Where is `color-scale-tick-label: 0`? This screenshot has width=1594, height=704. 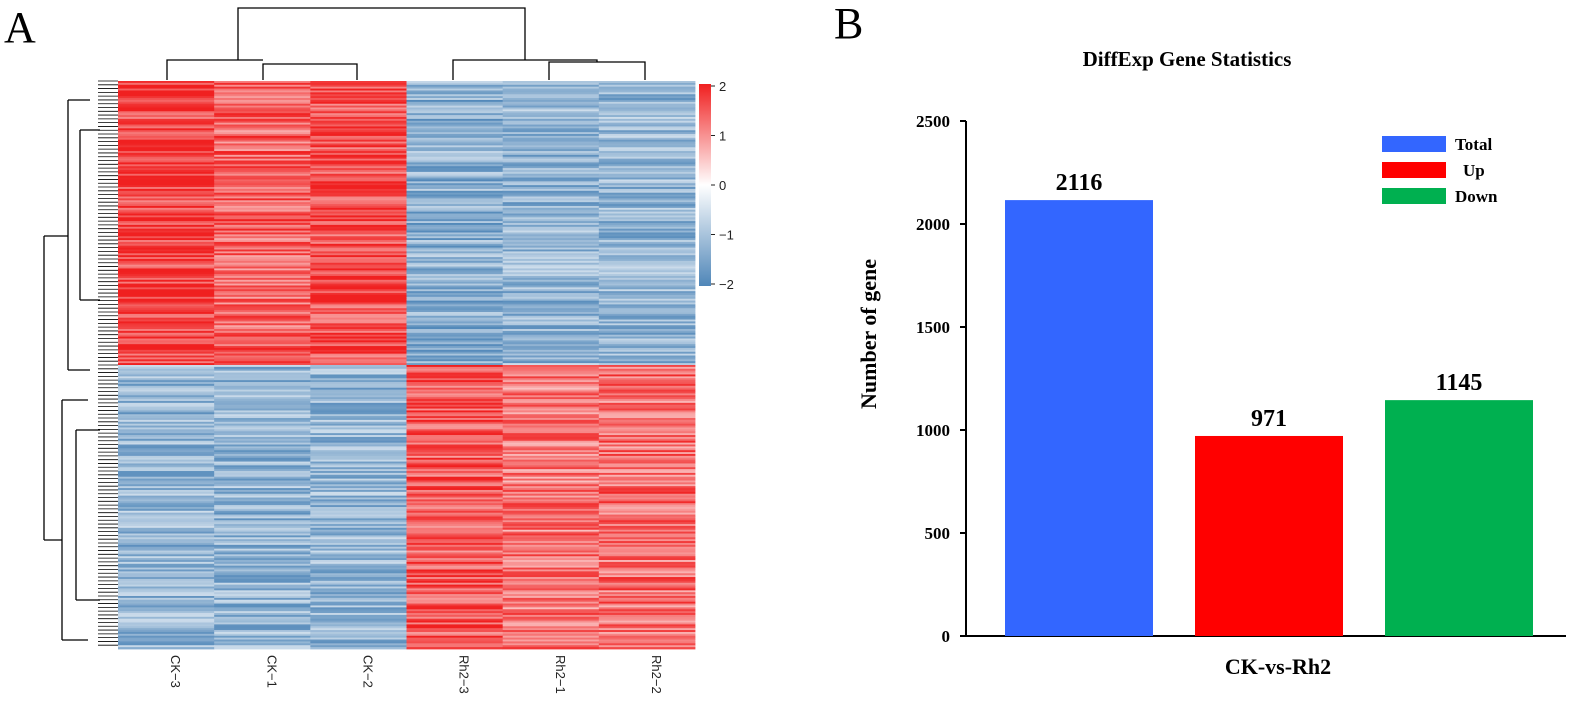
color-scale-tick-label: 0 is located at coordinates (722, 185).